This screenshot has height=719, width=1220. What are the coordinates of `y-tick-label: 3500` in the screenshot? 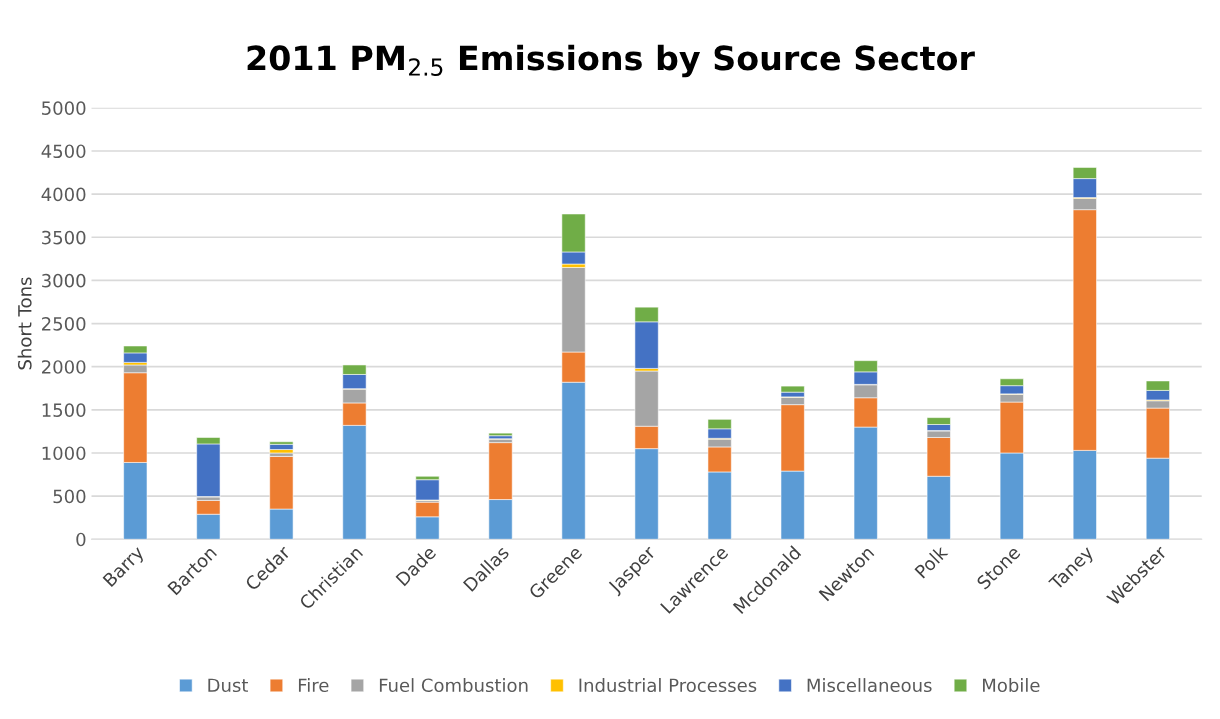 It's located at (64, 237).